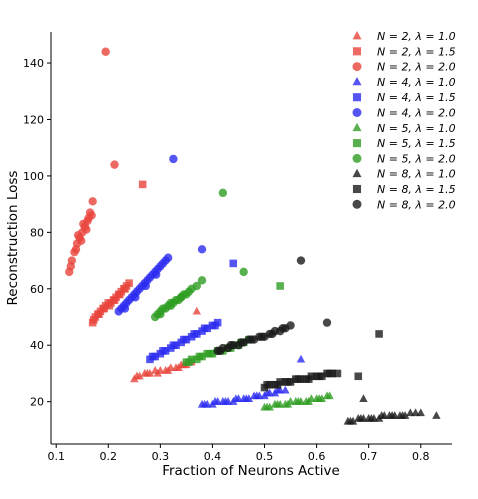 This screenshot has height=499, width=478. Describe the element at coordinates (416, 82) in the screenshot. I see `legend-label: N = 4, λ = 1.0` at that location.